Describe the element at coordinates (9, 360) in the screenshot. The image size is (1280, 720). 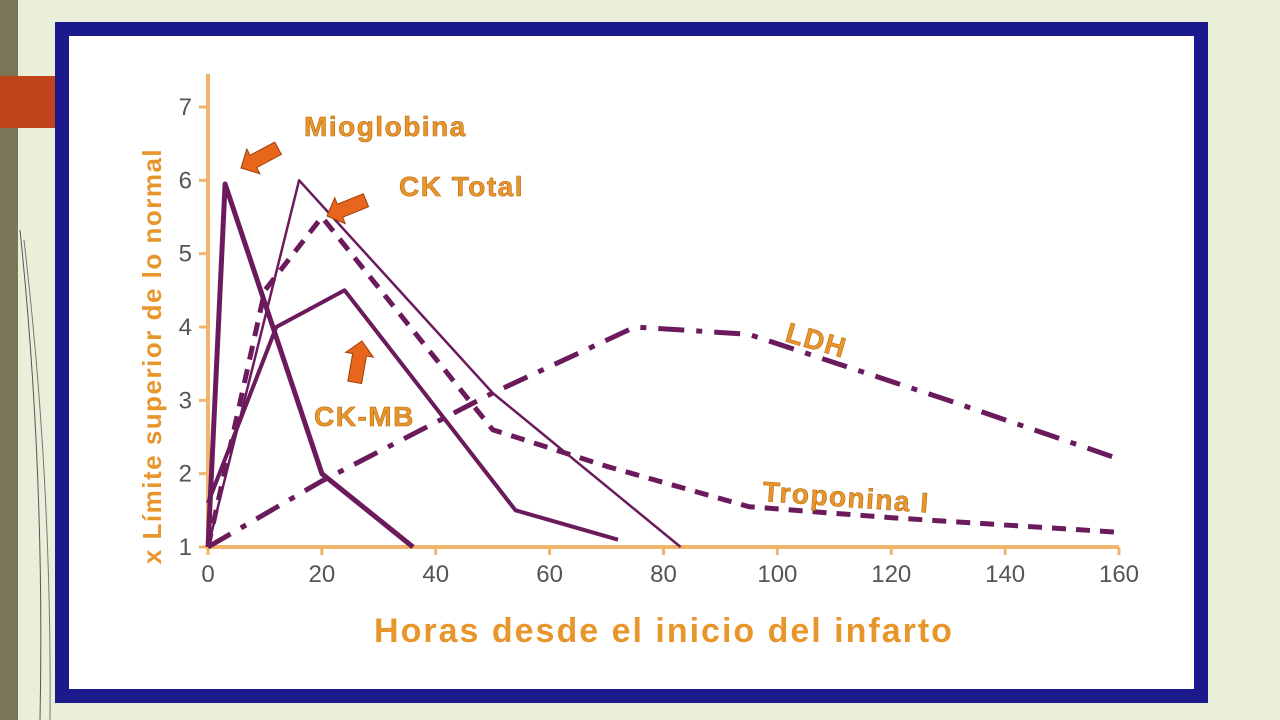
I see `slide-left-strip` at that location.